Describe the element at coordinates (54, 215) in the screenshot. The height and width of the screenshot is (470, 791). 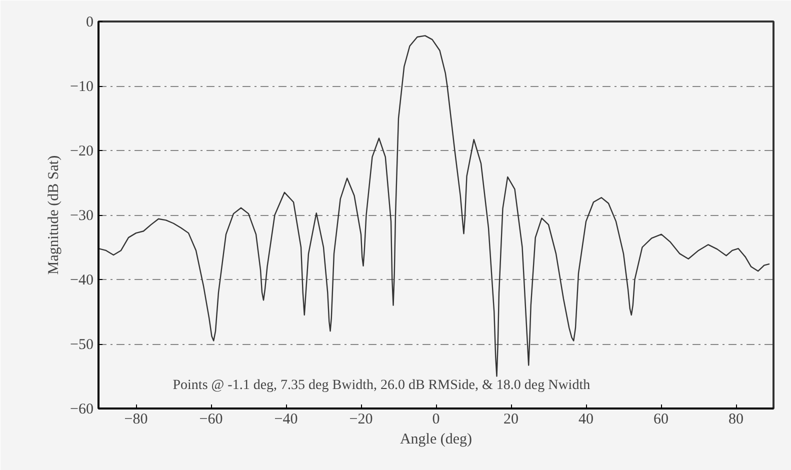
I see `y-axis-title: Magnitude (dB Sat)` at that location.